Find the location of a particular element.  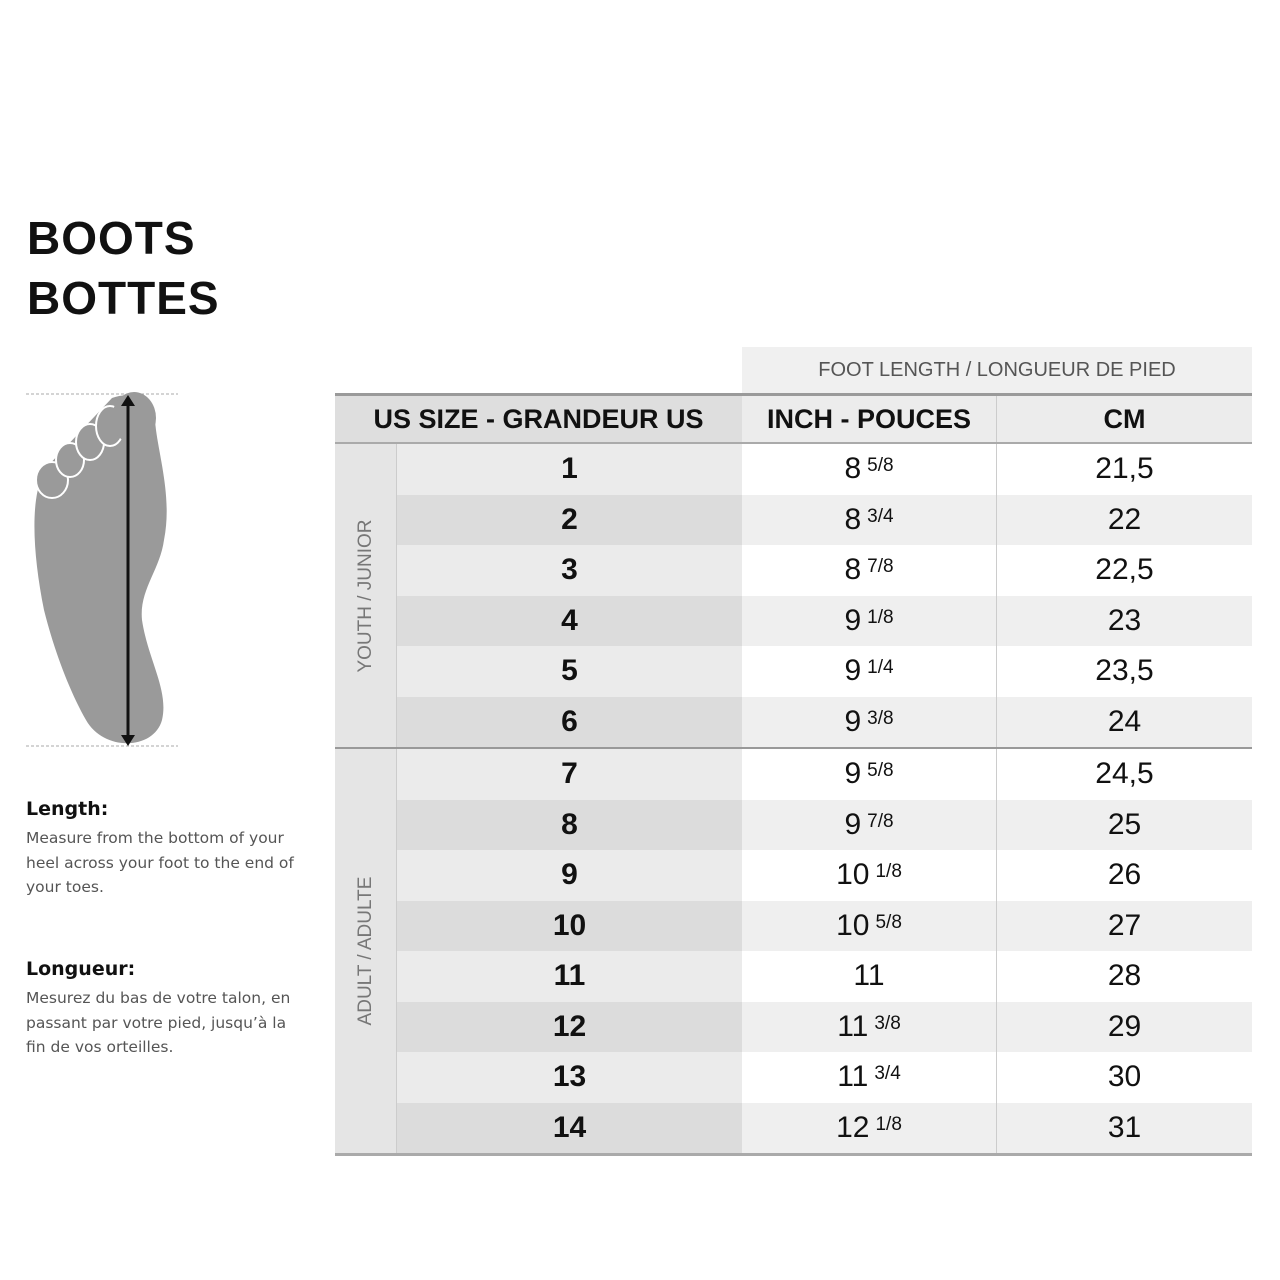

table-row: 9 10 1/8 26 is located at coordinates (824, 875).